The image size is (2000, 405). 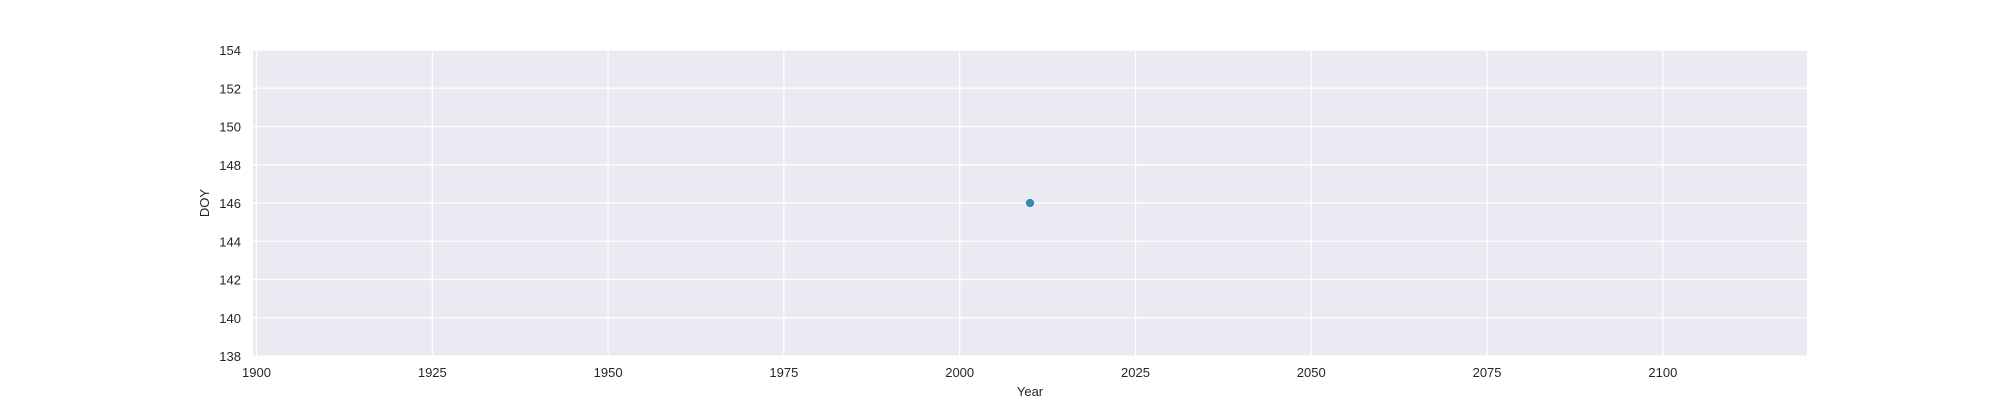 What do you see at coordinates (256, 372) in the screenshot?
I see `x-tick-label: 1900` at bounding box center [256, 372].